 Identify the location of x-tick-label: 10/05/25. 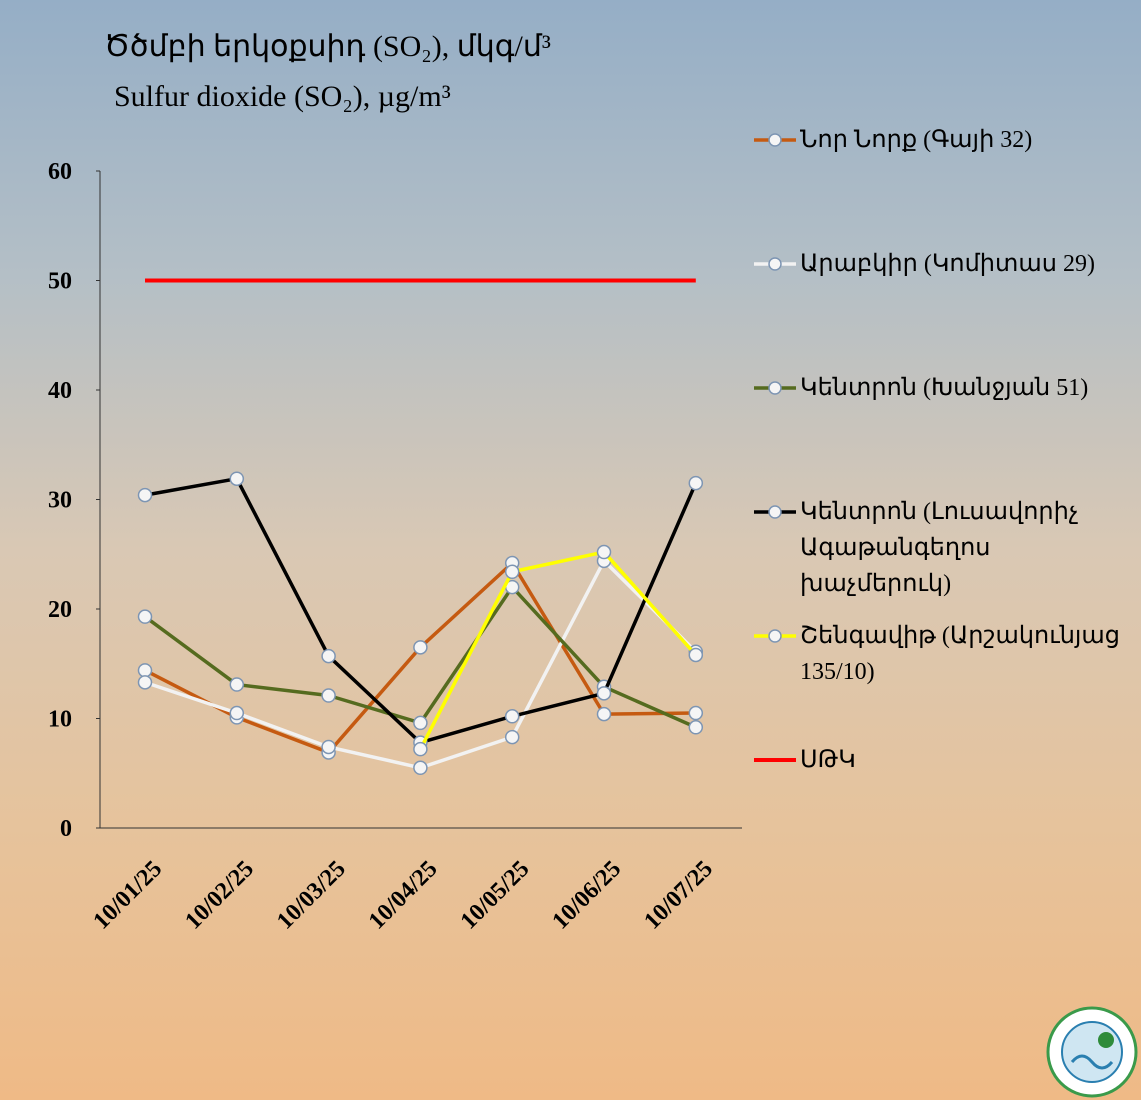
(495, 895).